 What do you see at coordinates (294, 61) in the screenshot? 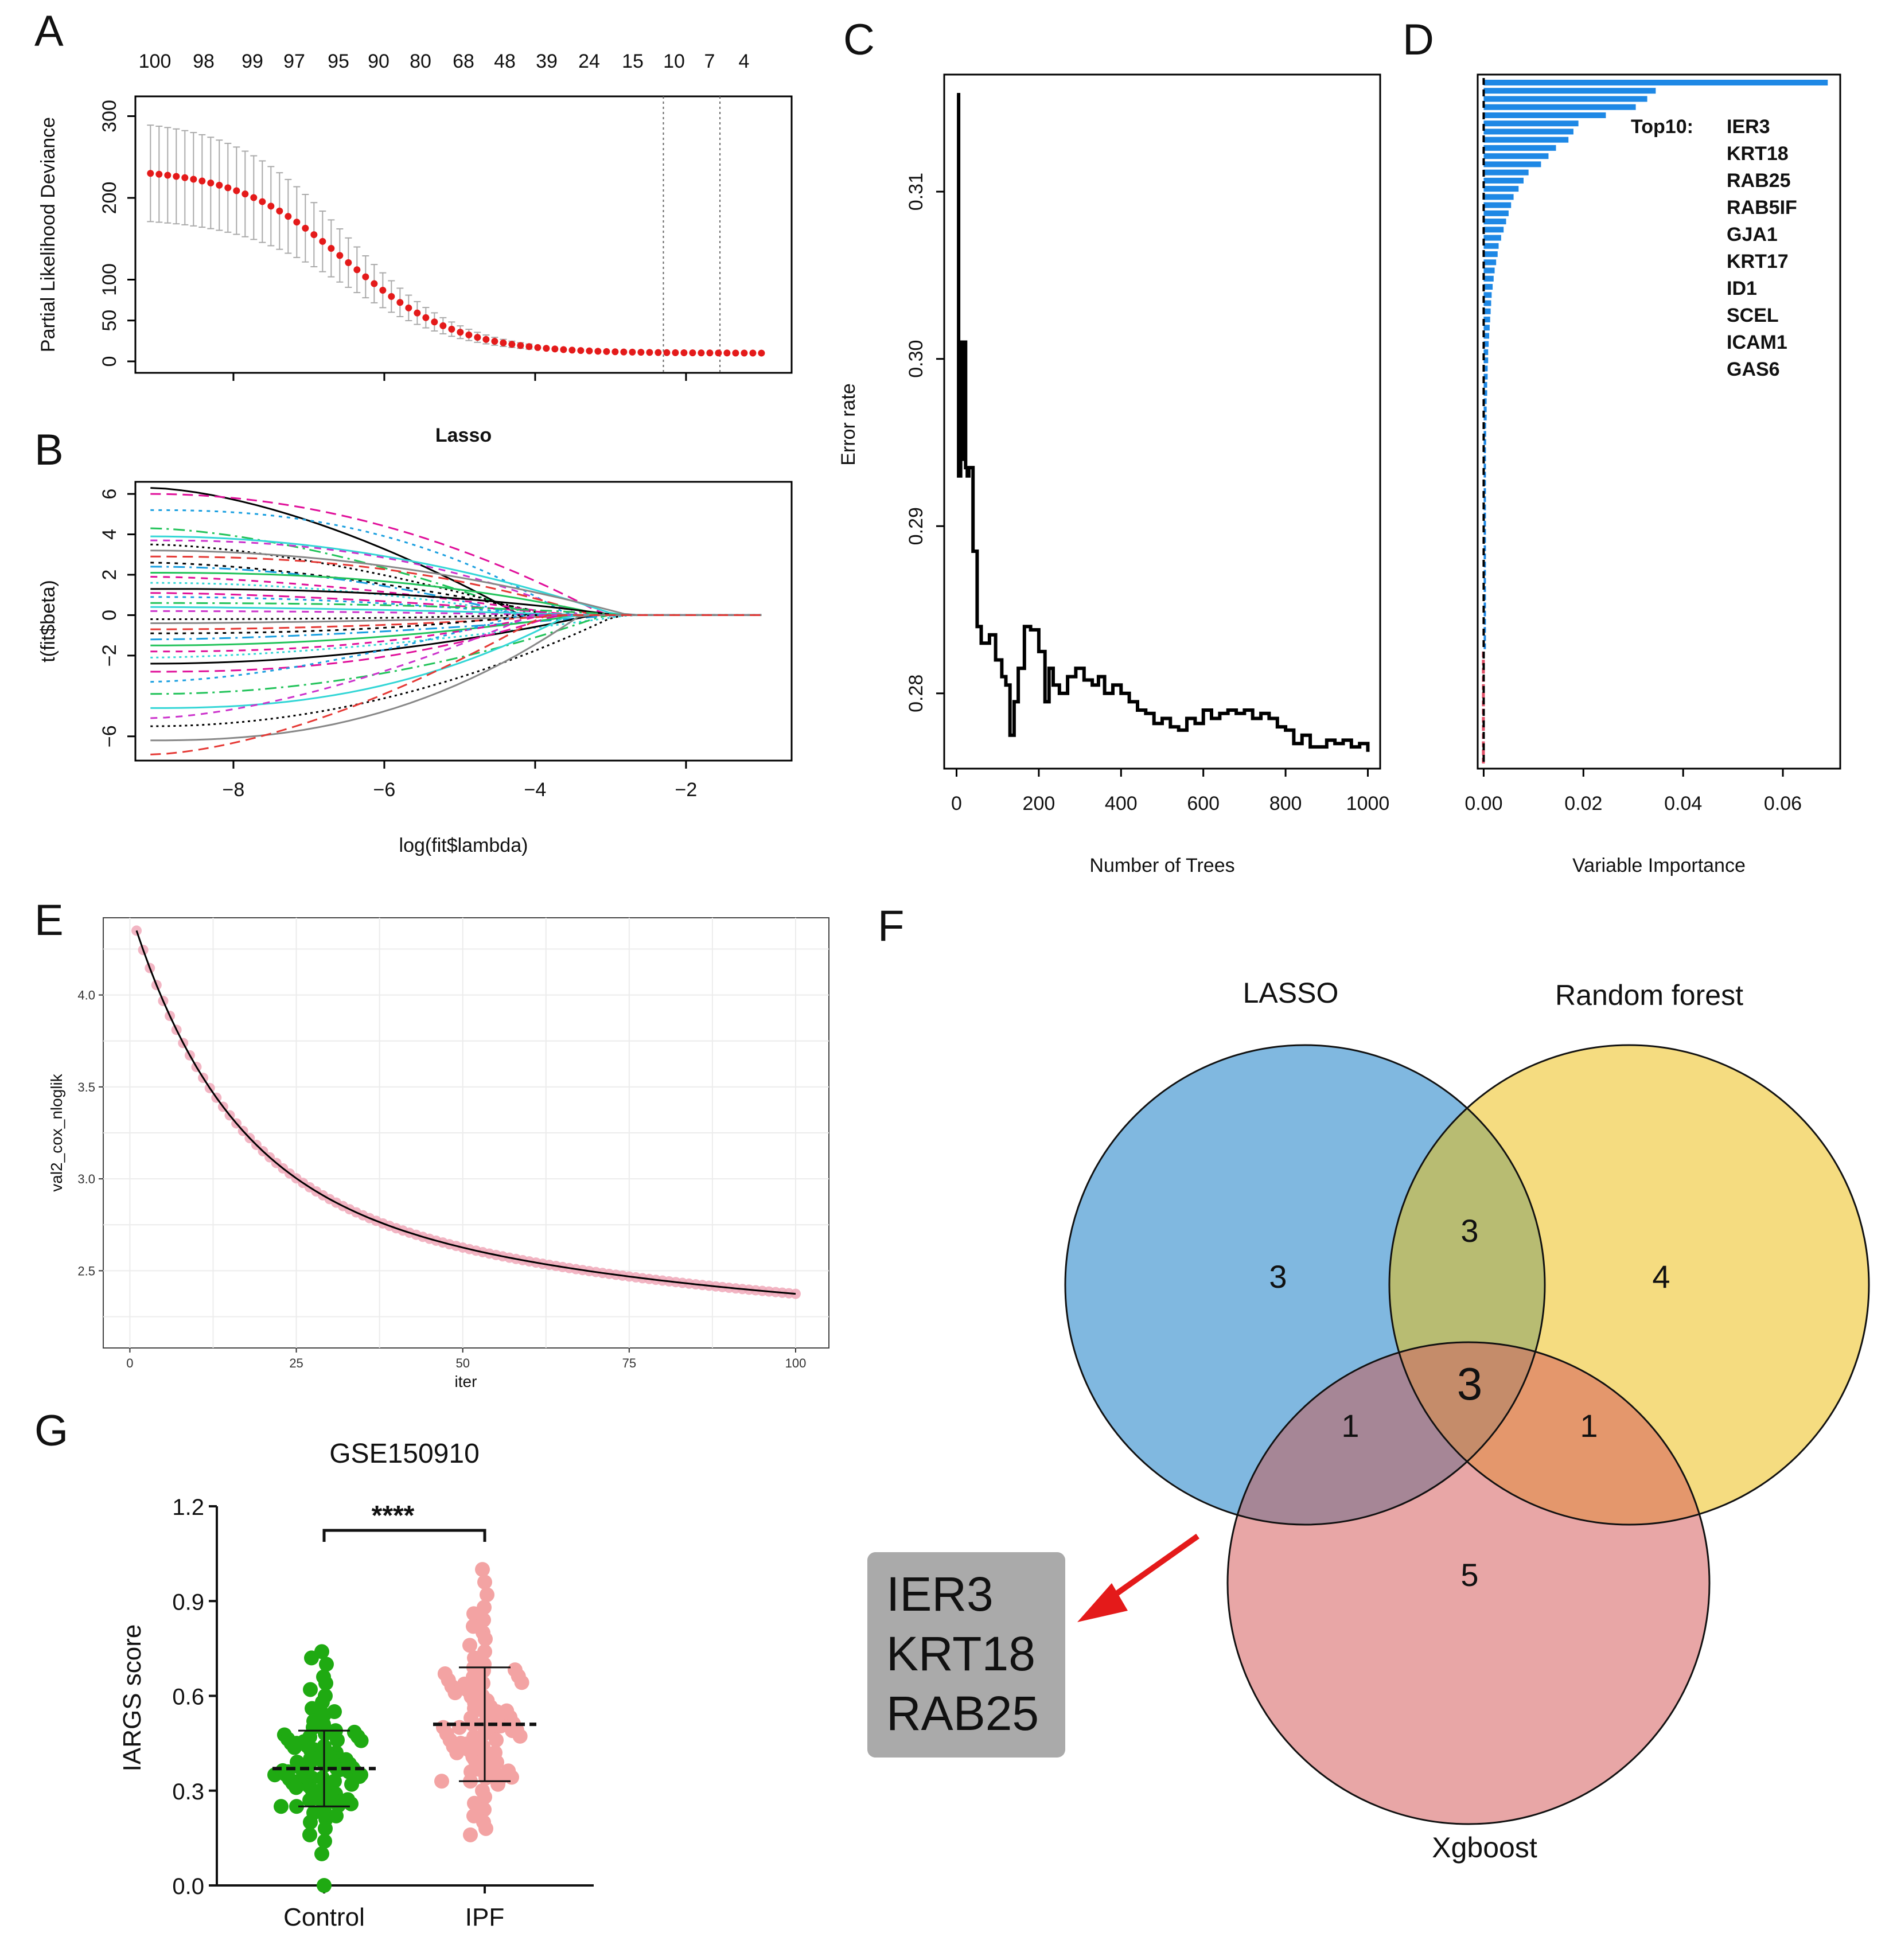
I see `panel-a-top-label: 97` at bounding box center [294, 61].